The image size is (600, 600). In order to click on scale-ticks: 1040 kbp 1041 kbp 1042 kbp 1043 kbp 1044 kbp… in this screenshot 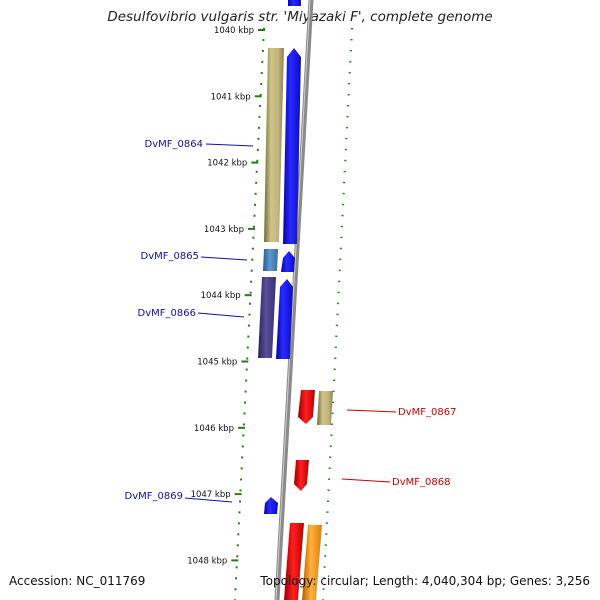, I will do `click(226, 296)`.